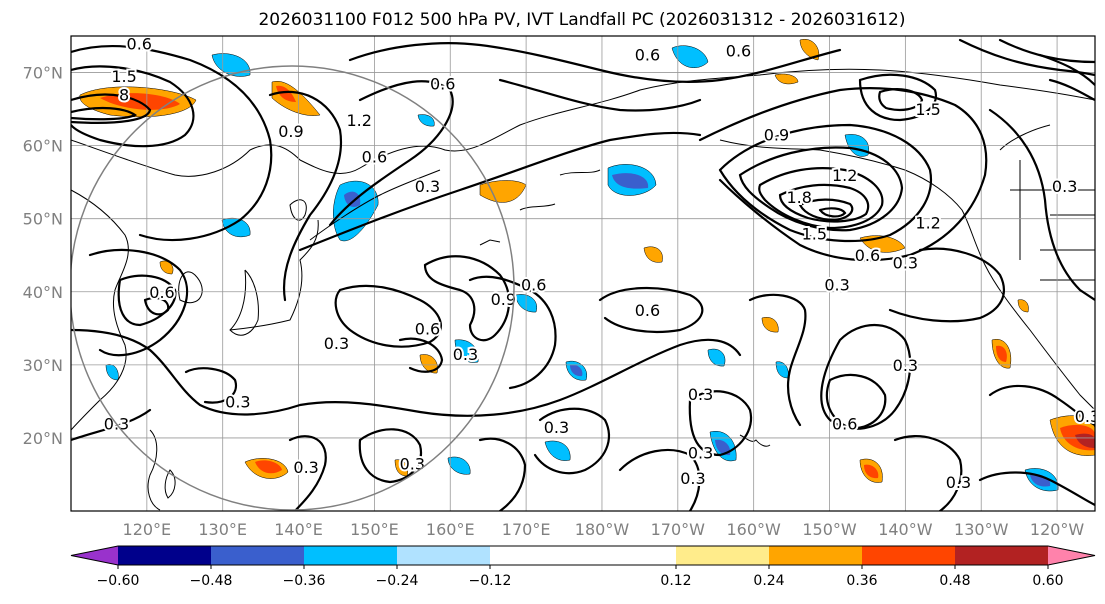 Image resolution: width=1105 pixels, height=604 pixels. Describe the element at coordinates (678, 529) in the screenshot. I see `lon-tick-label: 170°W` at that location.